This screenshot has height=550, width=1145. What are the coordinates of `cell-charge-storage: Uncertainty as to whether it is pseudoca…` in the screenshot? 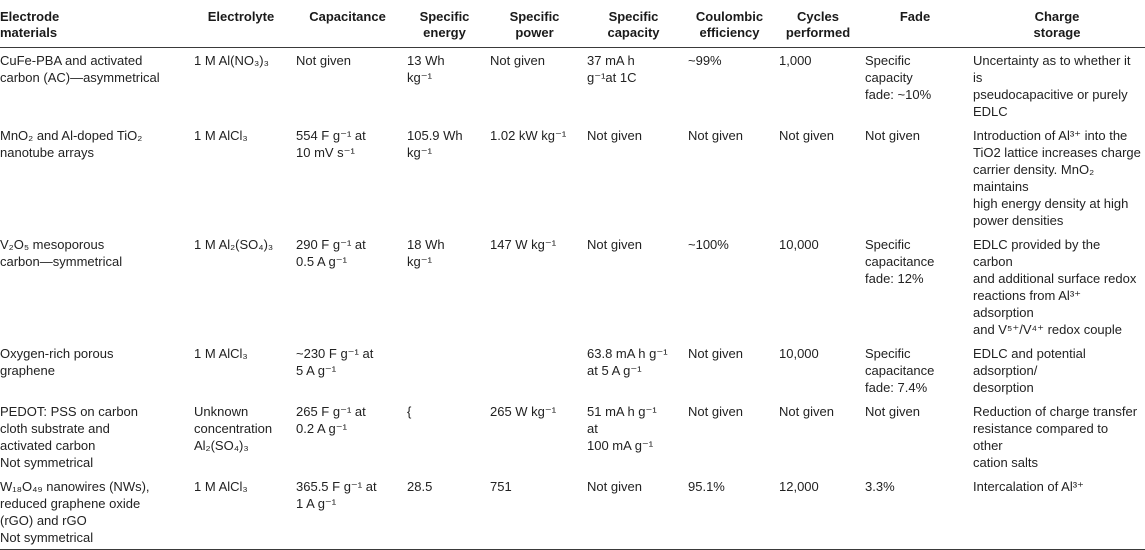 It's located at (1052, 86).